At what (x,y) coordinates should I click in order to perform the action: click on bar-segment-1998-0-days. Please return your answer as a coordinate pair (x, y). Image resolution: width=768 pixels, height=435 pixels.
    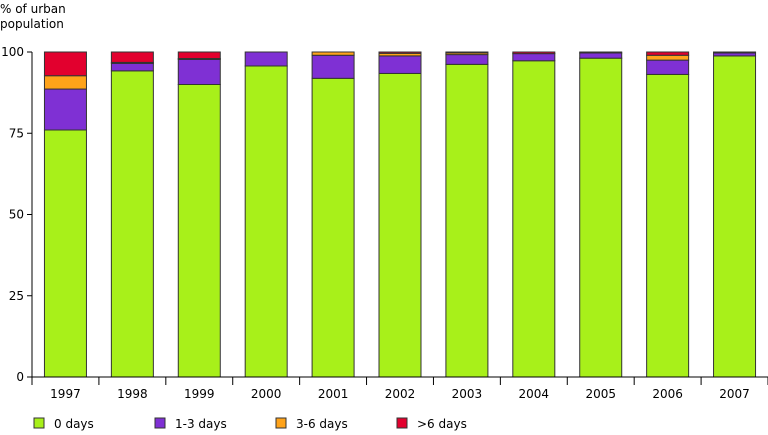
    Looking at the image, I should click on (132, 224).